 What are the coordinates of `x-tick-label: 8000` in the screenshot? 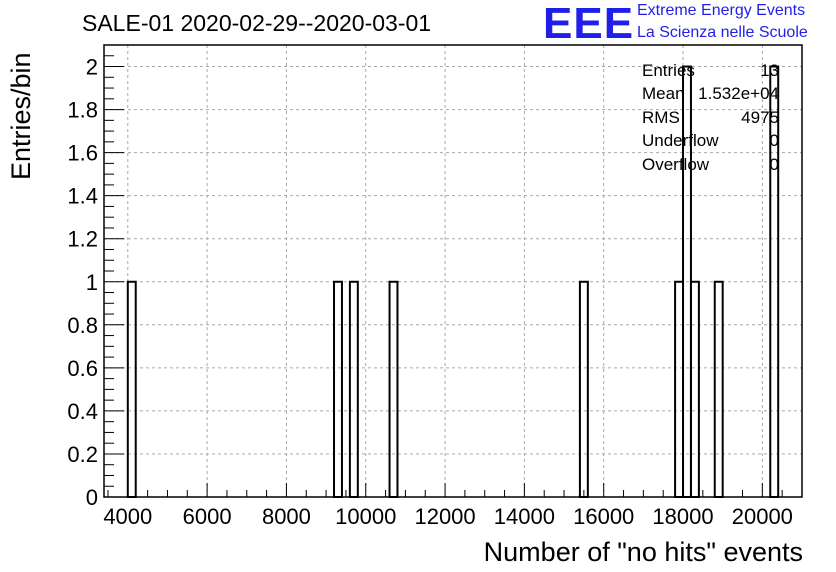 It's located at (286, 516).